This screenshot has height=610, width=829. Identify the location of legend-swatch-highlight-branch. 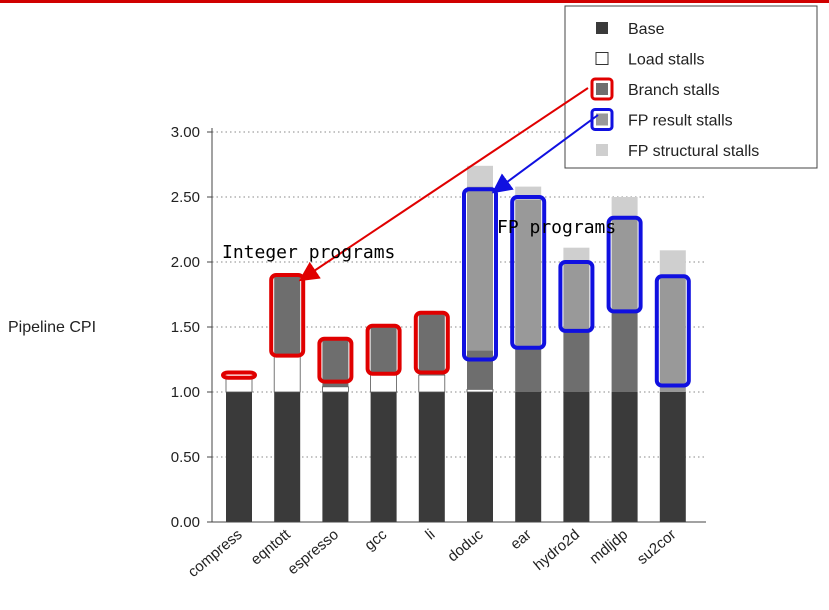
(602, 89).